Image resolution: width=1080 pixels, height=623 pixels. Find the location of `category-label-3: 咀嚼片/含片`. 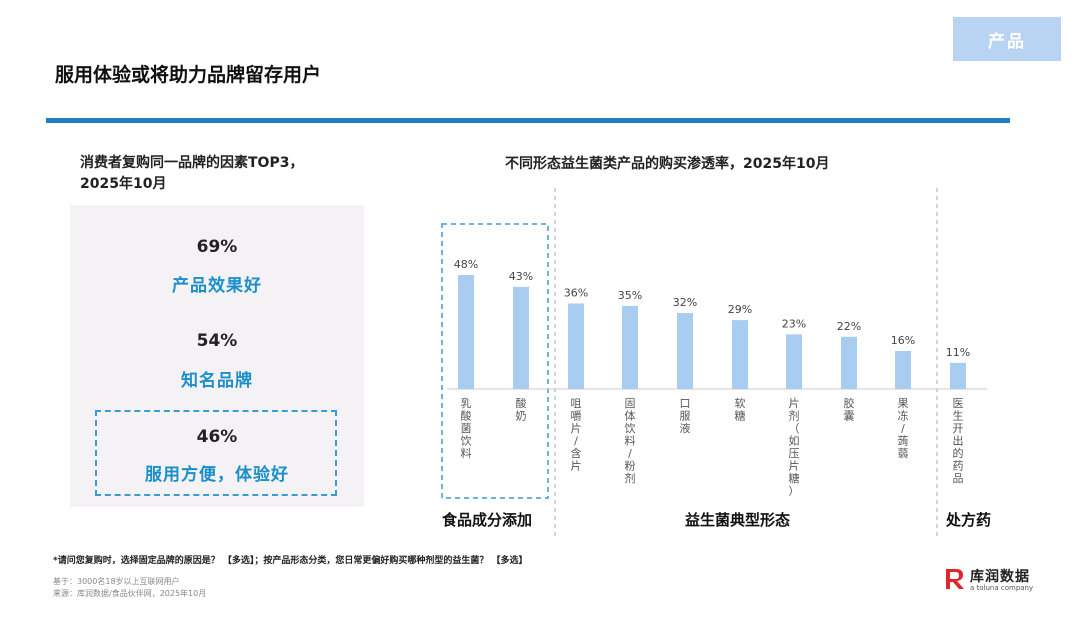

category-label-3: 咀嚼片/含片 is located at coordinates (576, 435).